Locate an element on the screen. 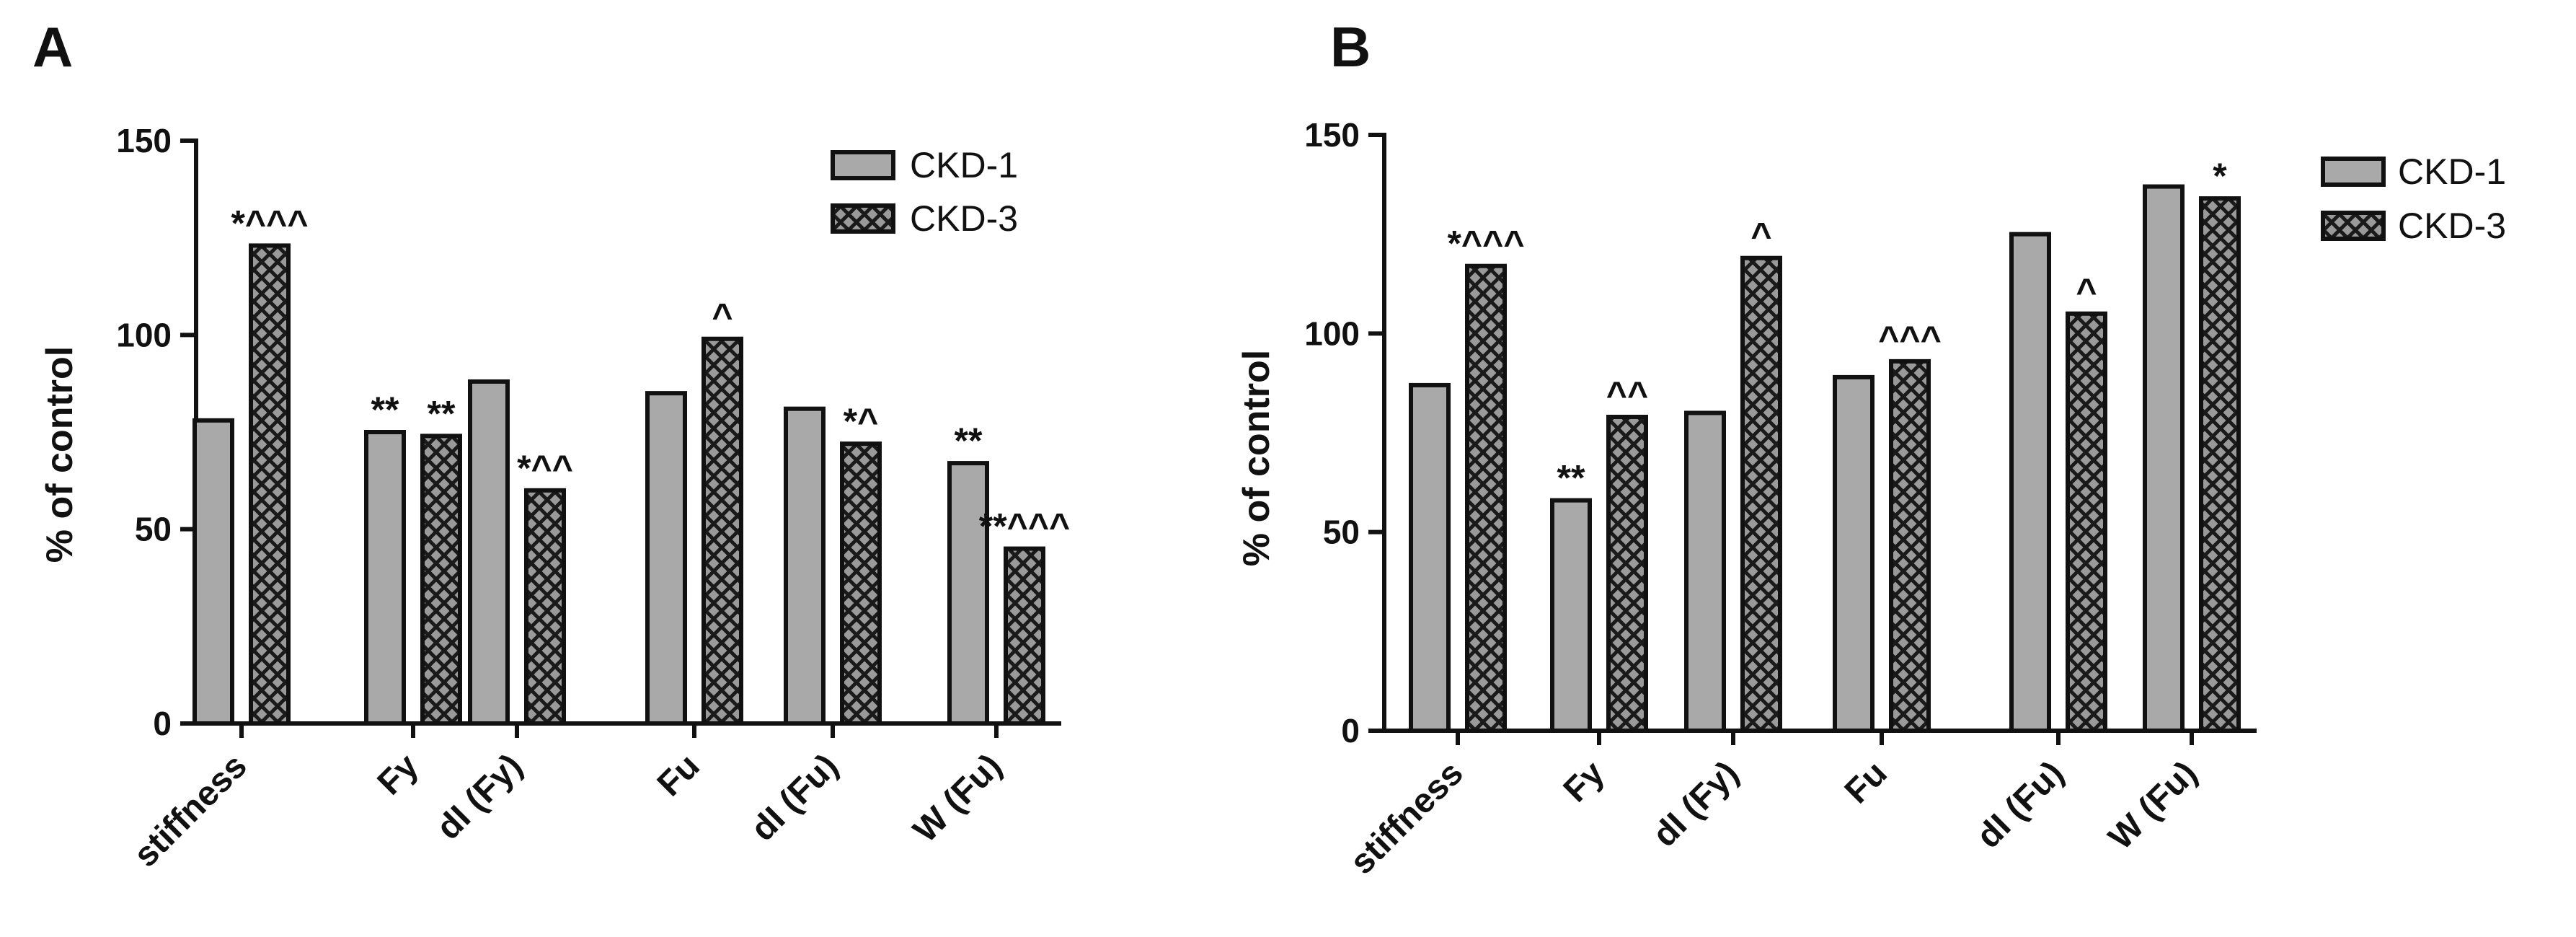 The height and width of the screenshot is (937, 2576). significance-label-a-ckd1-5: ** is located at coordinates (969, 441).